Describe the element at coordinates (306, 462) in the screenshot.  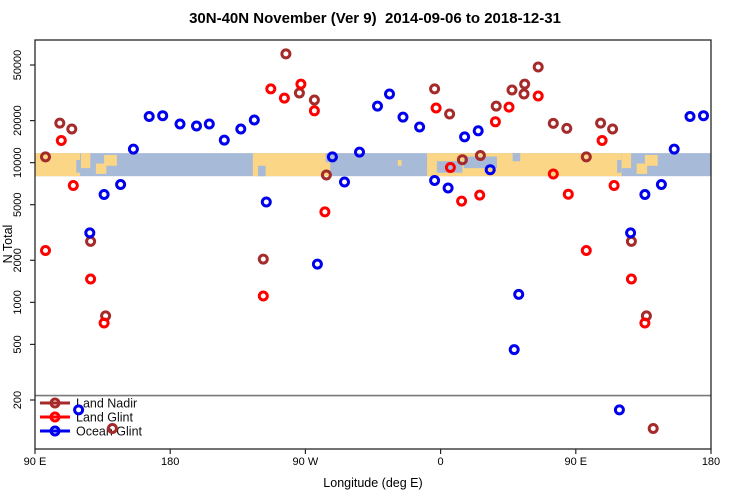
I see `x-tick-label: 90 W` at that location.